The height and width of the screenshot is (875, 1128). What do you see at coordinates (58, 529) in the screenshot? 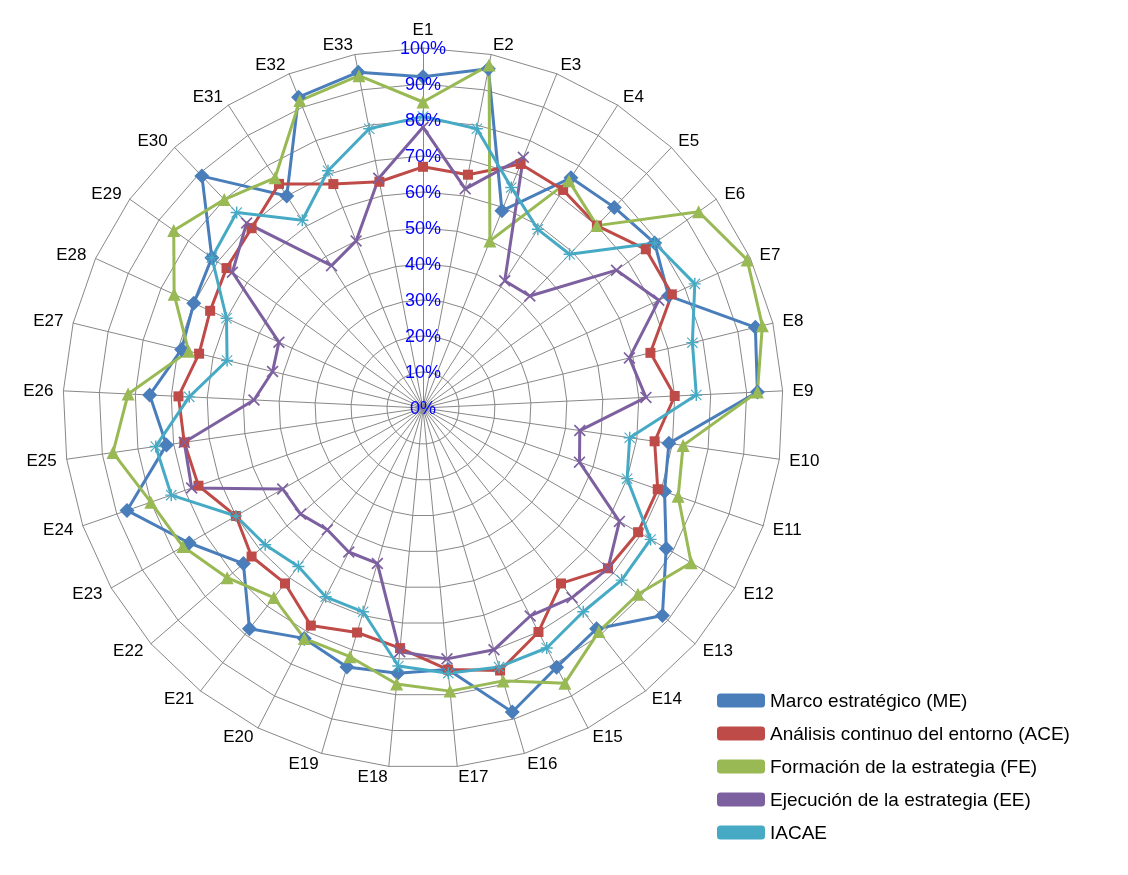
I see `spoke-label: E24` at bounding box center [58, 529].